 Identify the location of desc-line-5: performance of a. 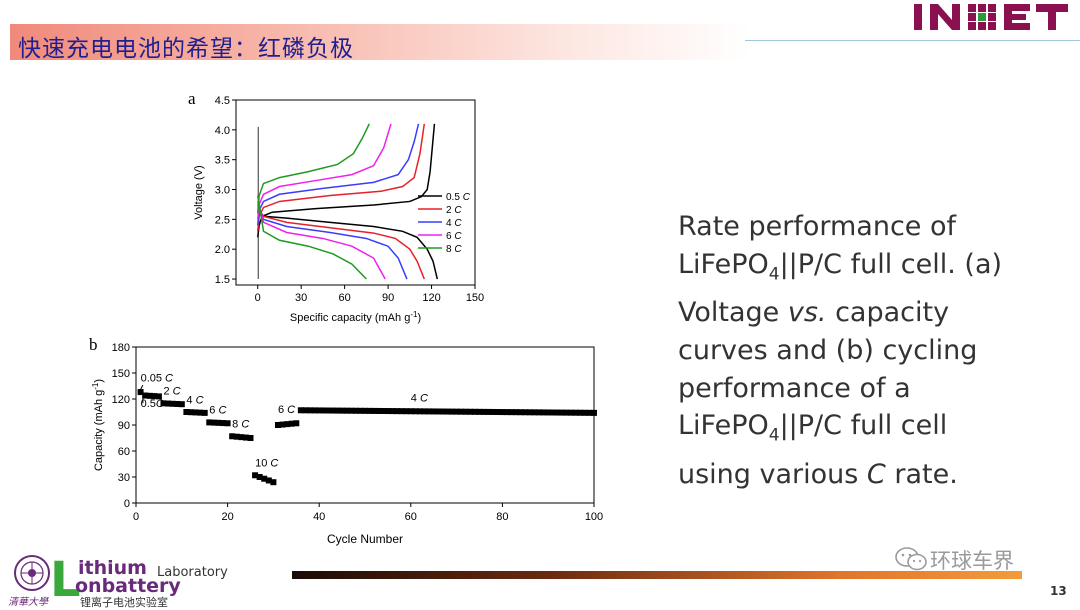
(794, 388).